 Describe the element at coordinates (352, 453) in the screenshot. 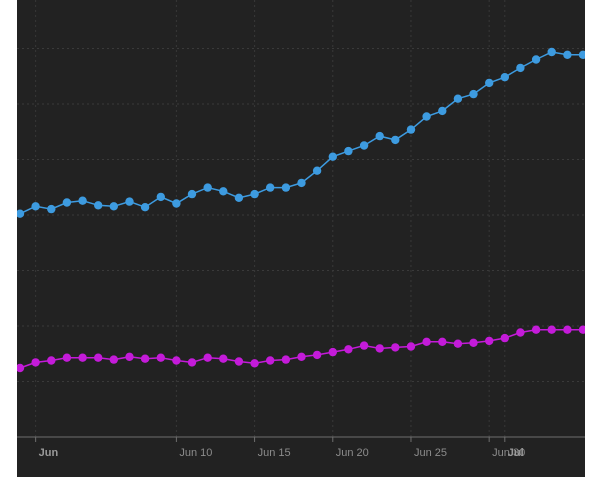

I see `x-tick-label: Jun 20` at that location.